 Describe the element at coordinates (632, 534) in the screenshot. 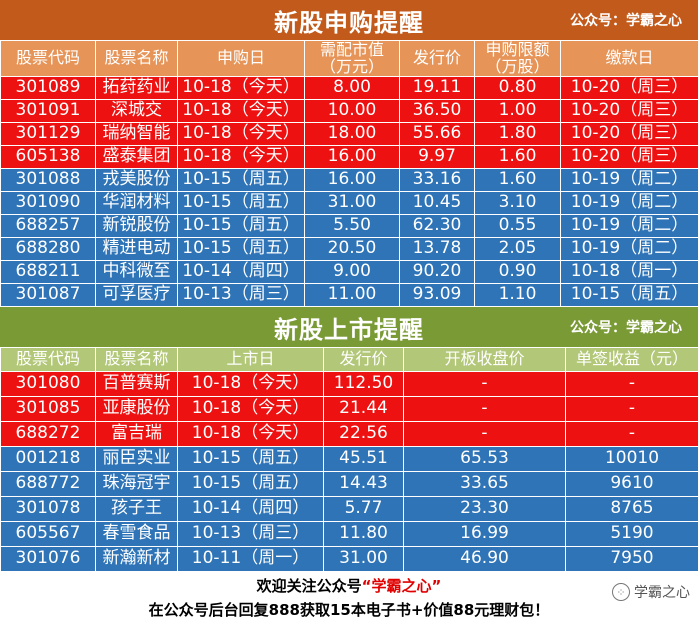

I see `table-cell: 5190` at that location.